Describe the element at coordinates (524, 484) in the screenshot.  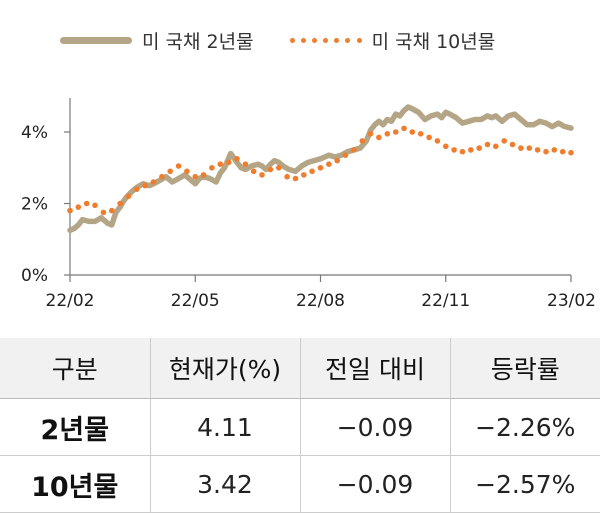
I see `table-cell-rate: −2.57%` at that location.